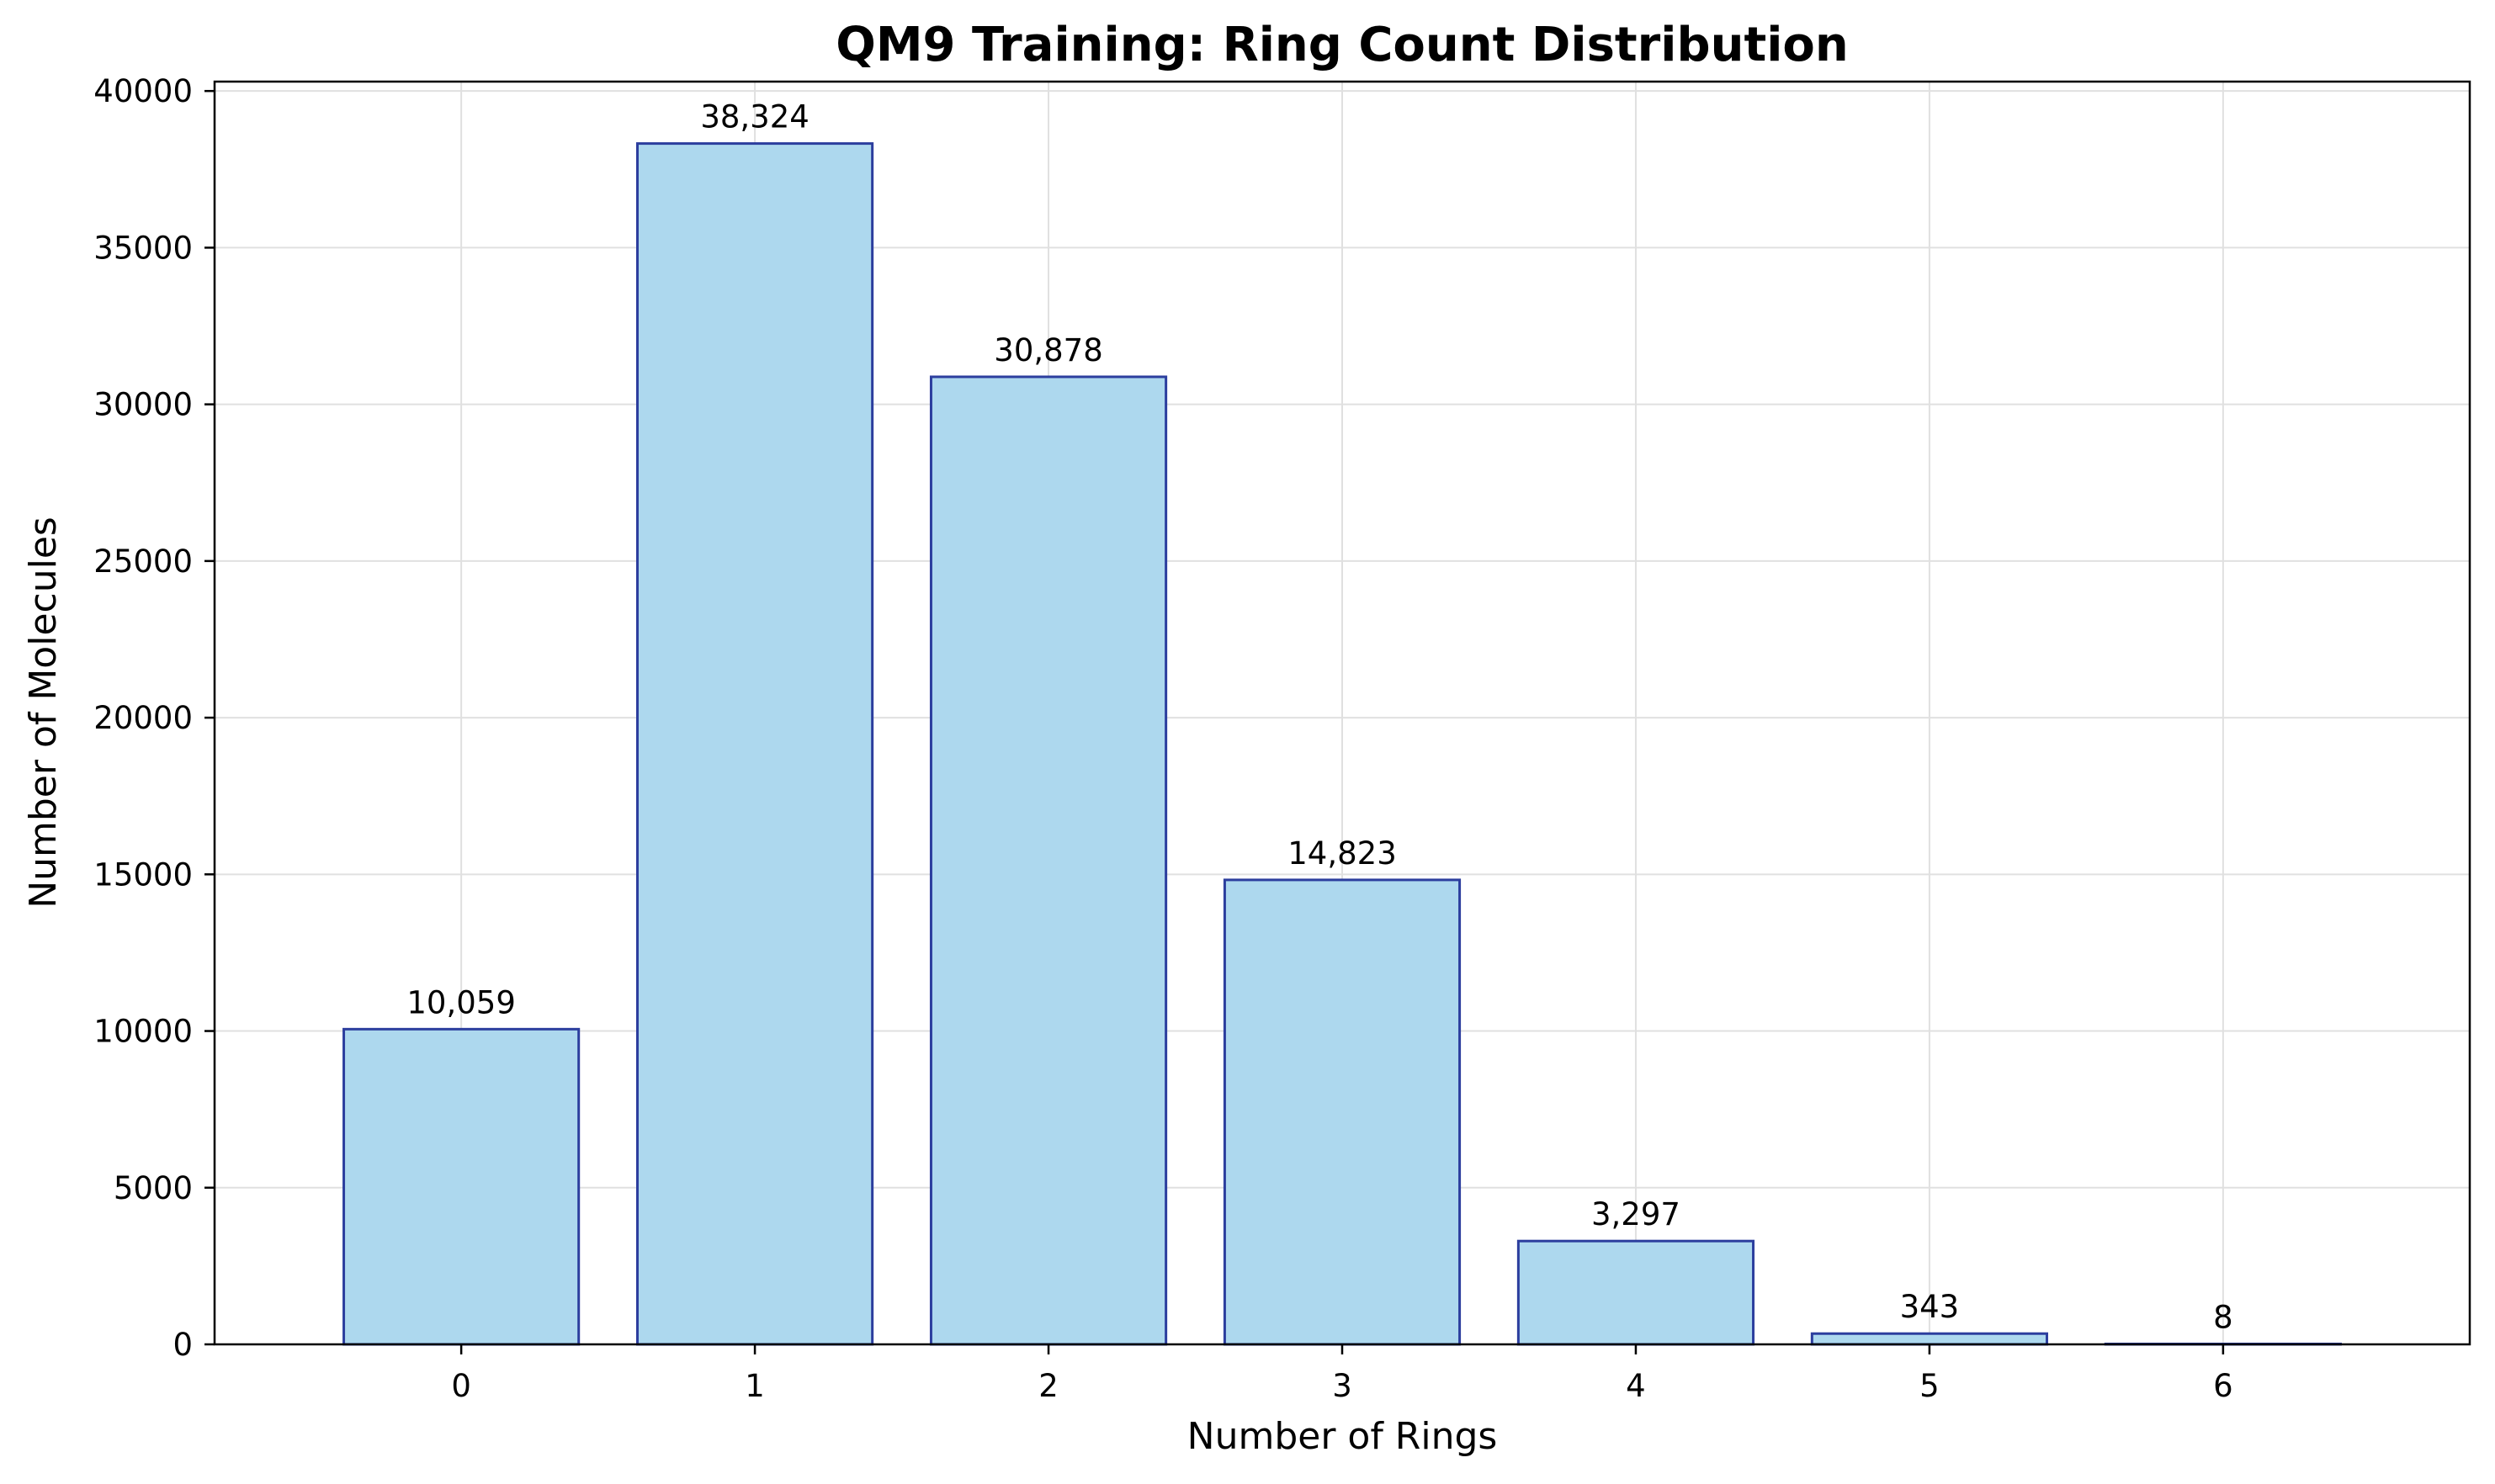 The width and height of the screenshot is (2495, 1484). I want to click on bar-value-label-2: 30,878, so click(1048, 350).